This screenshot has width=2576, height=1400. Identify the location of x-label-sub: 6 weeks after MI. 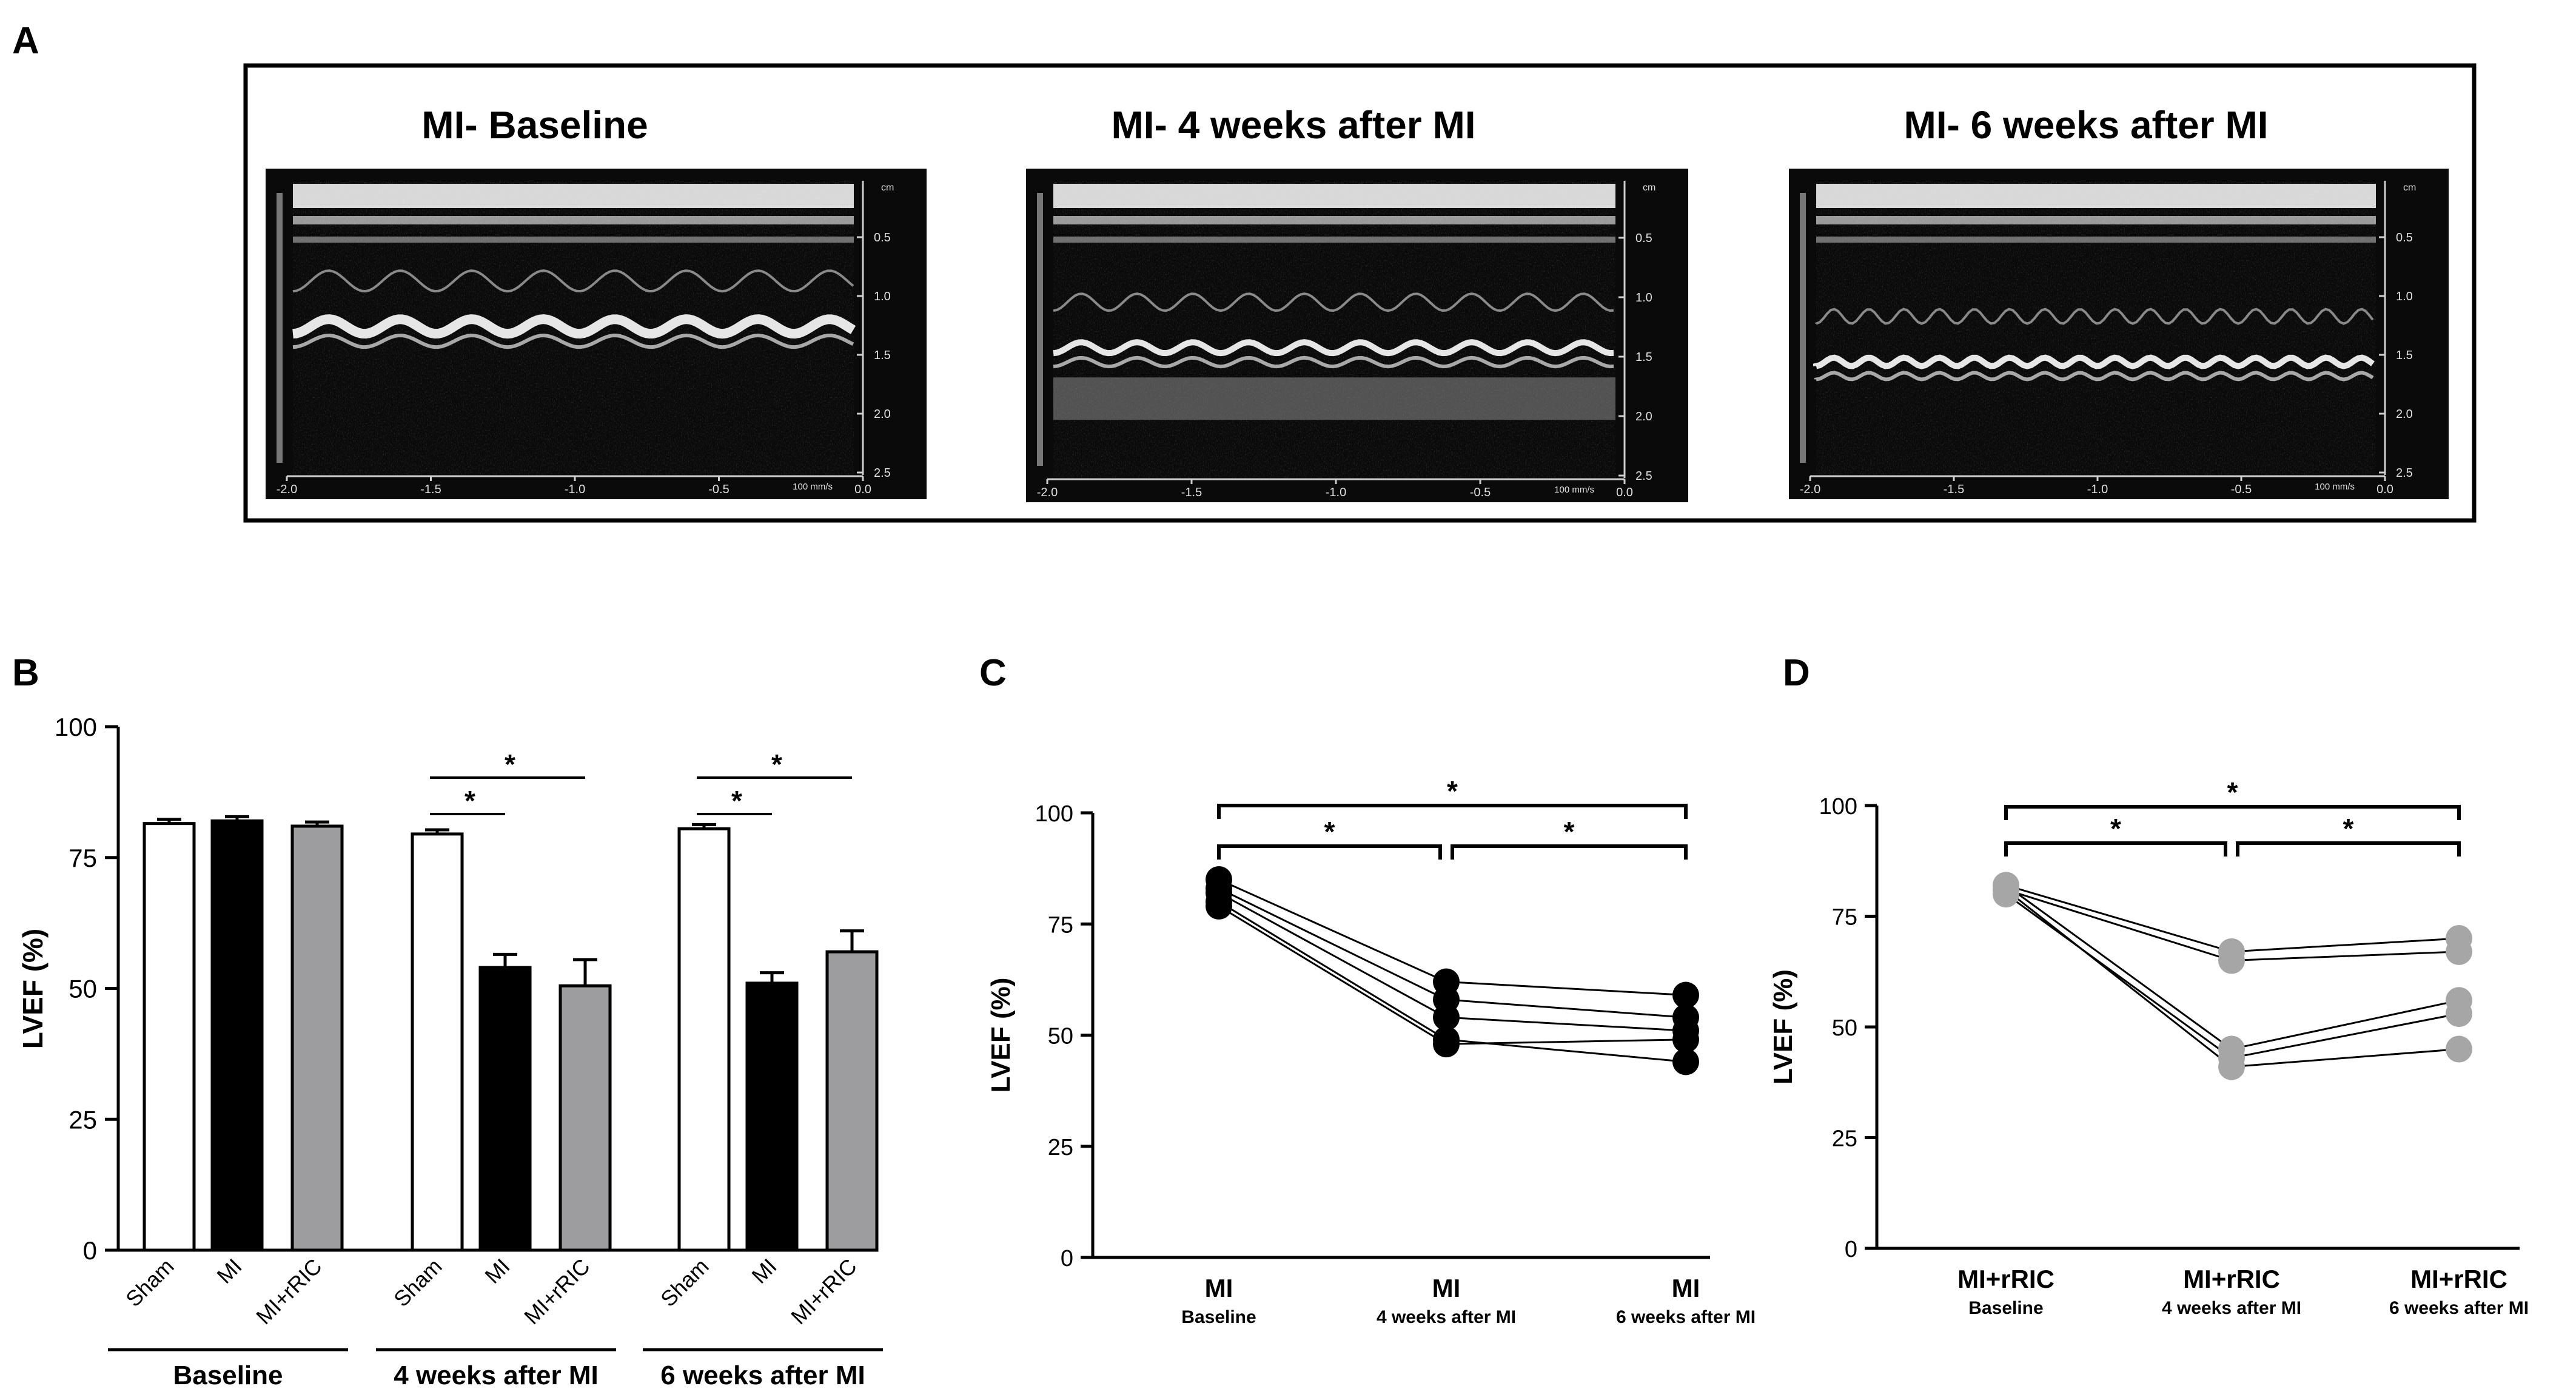
(1686, 1317).